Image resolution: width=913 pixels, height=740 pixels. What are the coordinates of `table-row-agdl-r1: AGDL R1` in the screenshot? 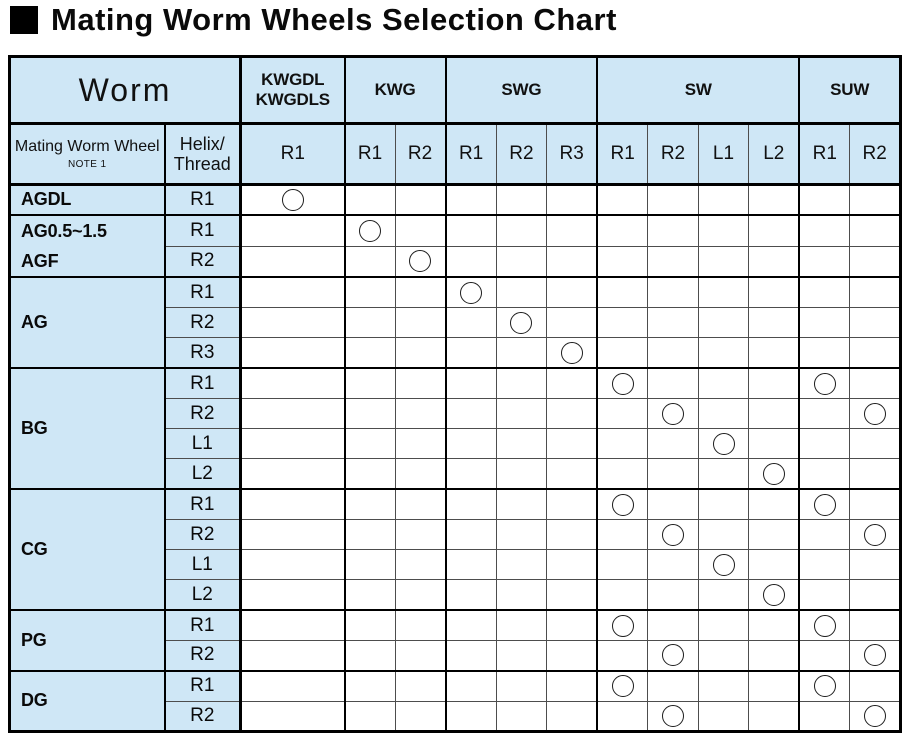 It's located at (455, 199).